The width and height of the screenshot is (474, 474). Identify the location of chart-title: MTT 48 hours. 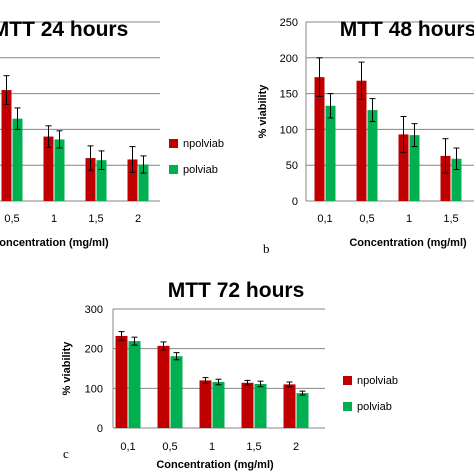
(407, 29).